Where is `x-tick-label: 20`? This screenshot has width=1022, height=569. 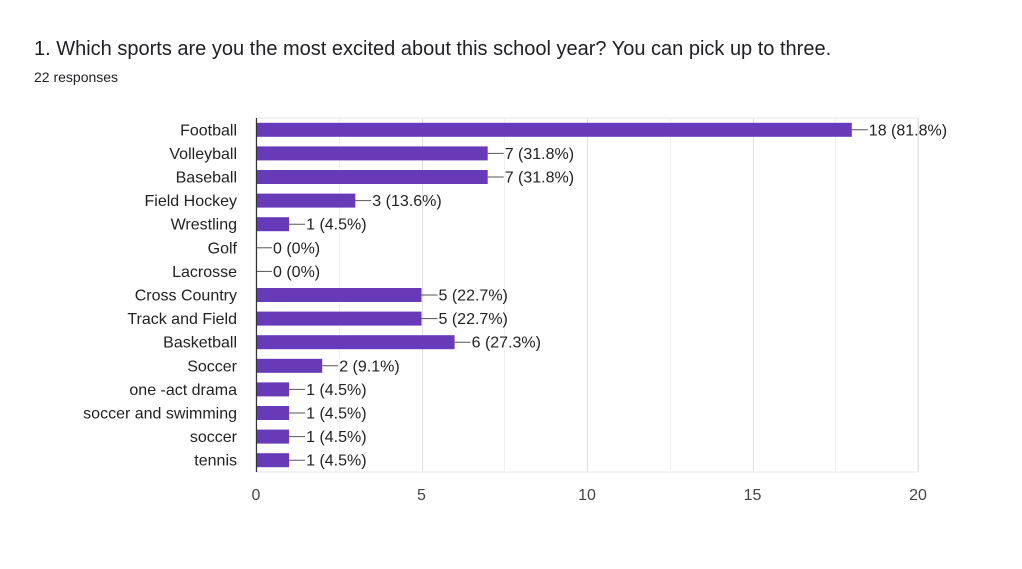
x-tick-label: 20 is located at coordinates (918, 495).